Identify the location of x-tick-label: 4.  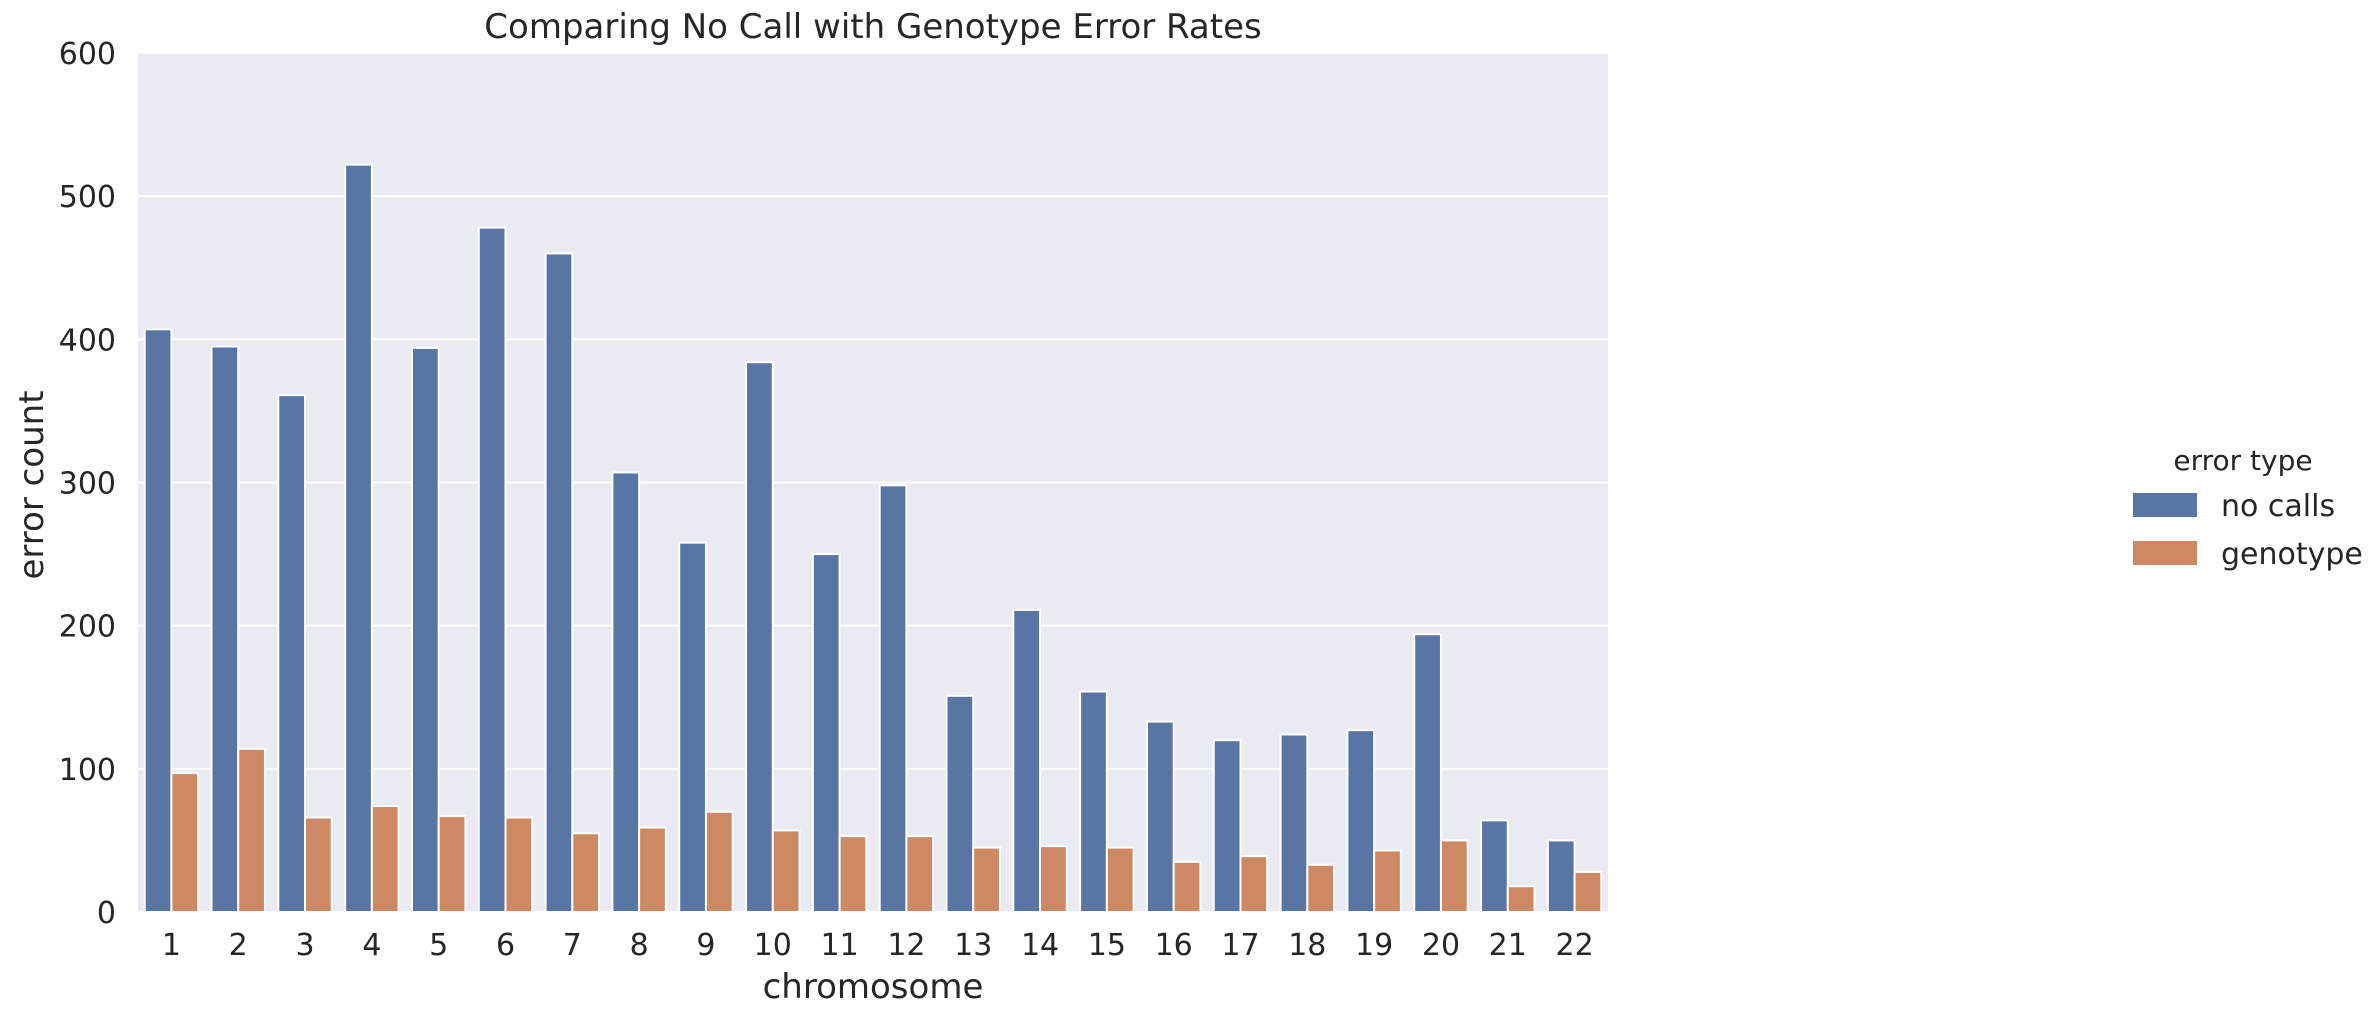
(371, 945).